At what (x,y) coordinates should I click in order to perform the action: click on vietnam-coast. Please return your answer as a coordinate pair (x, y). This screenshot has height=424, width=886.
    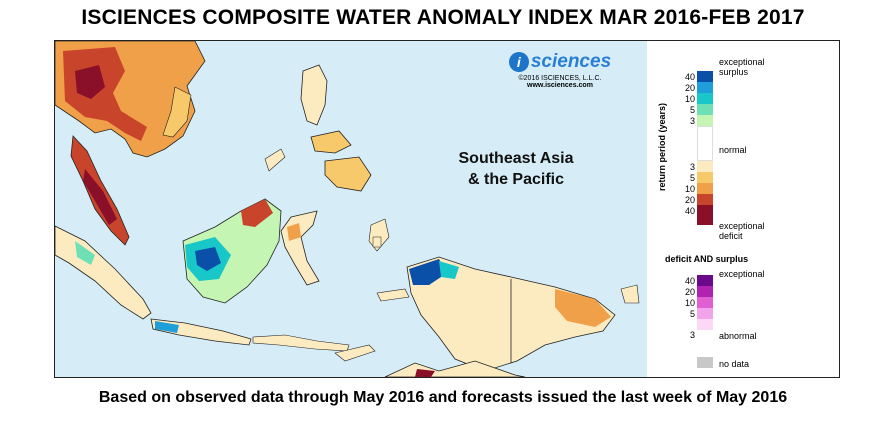
    Looking at the image, I should click on (177, 112).